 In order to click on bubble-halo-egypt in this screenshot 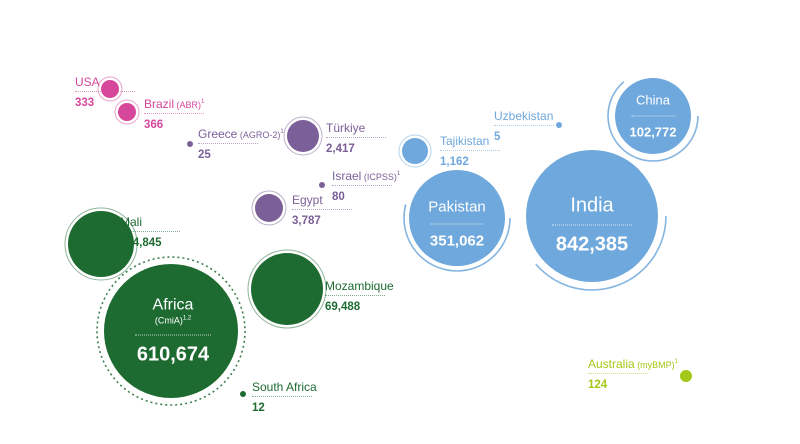, I will do `click(269, 208)`.